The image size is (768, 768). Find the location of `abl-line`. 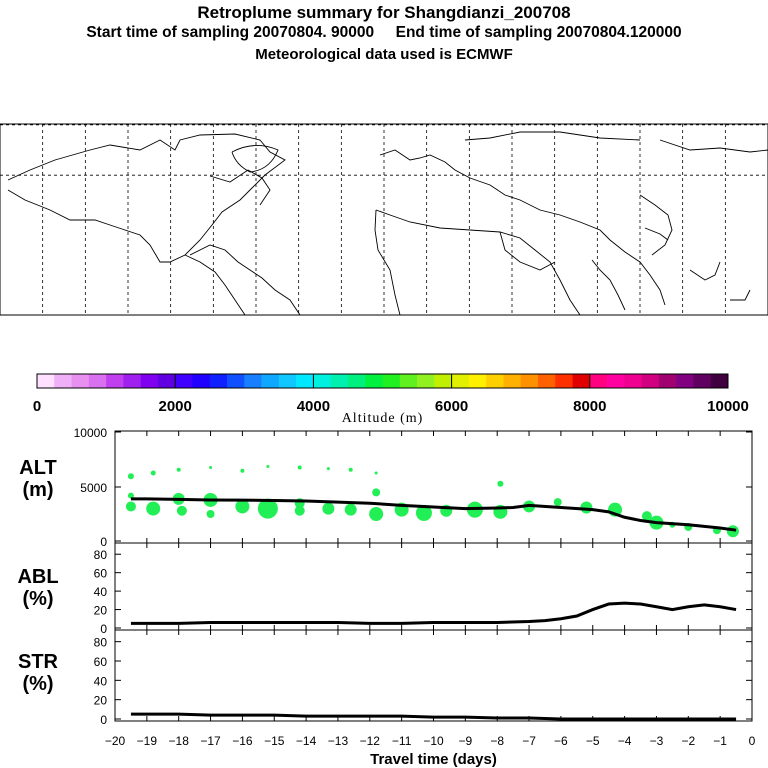

abl-line is located at coordinates (433, 613).